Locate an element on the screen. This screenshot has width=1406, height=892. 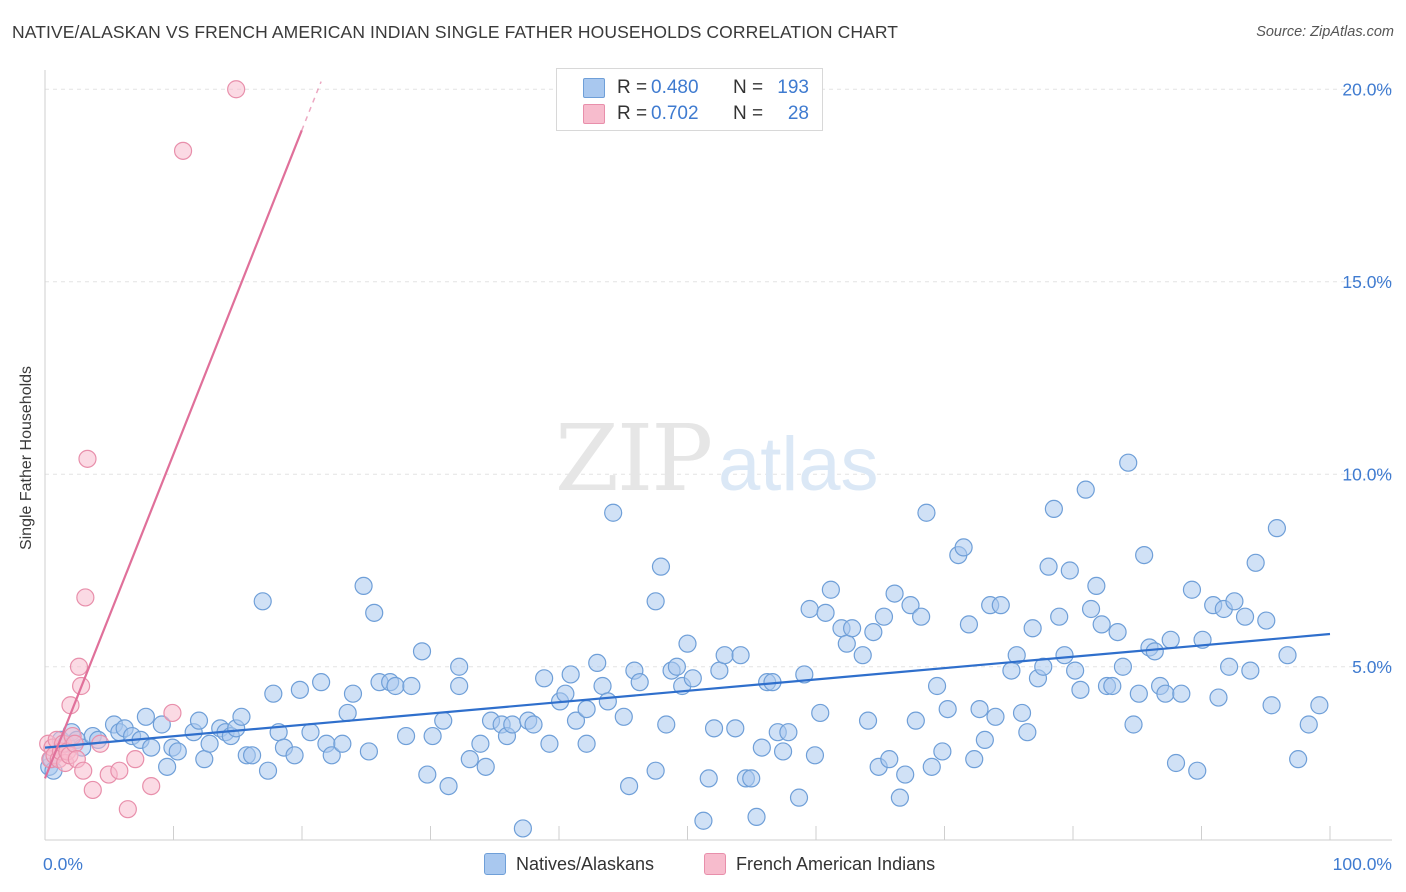
bottom-legend-label: Natives/Alaskans is located at coordinates (585, 863).